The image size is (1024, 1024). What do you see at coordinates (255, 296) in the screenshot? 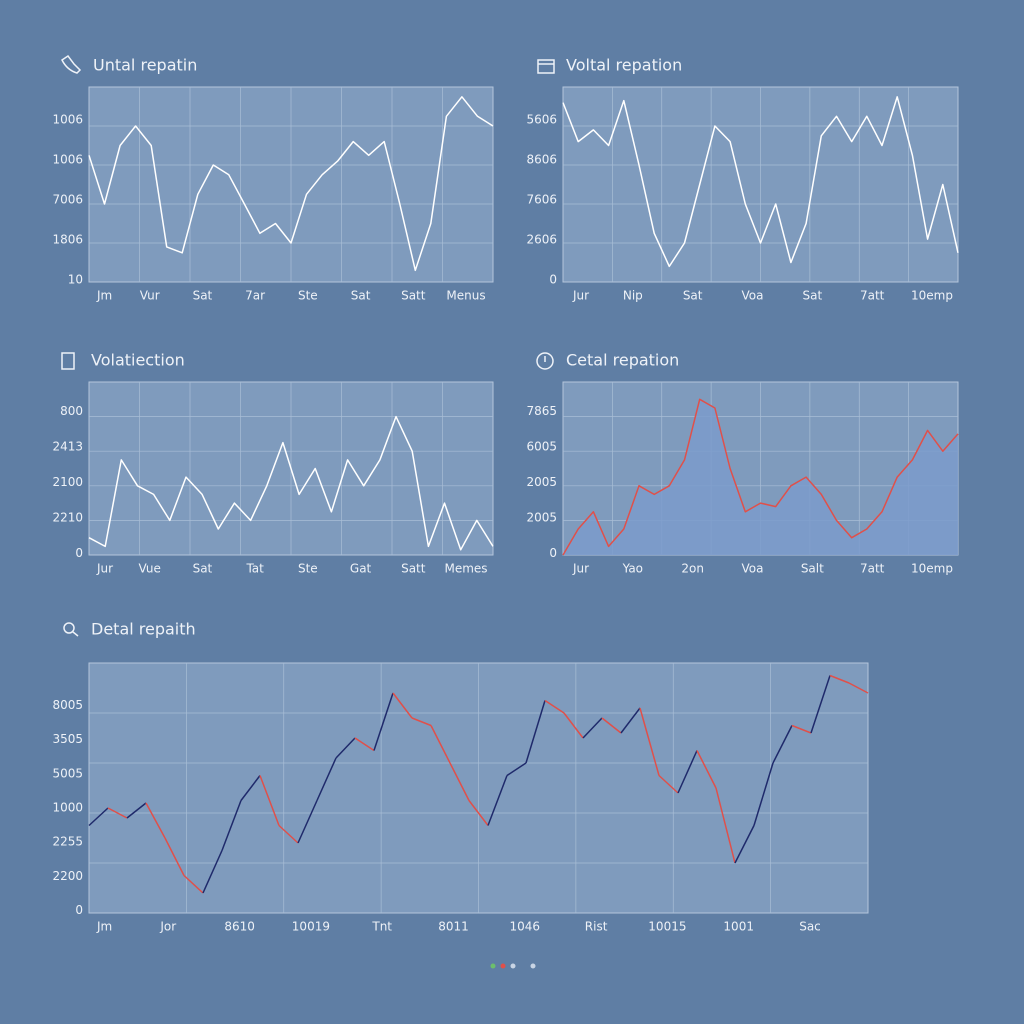
I see `x-tick-label: 7ar` at bounding box center [255, 296].